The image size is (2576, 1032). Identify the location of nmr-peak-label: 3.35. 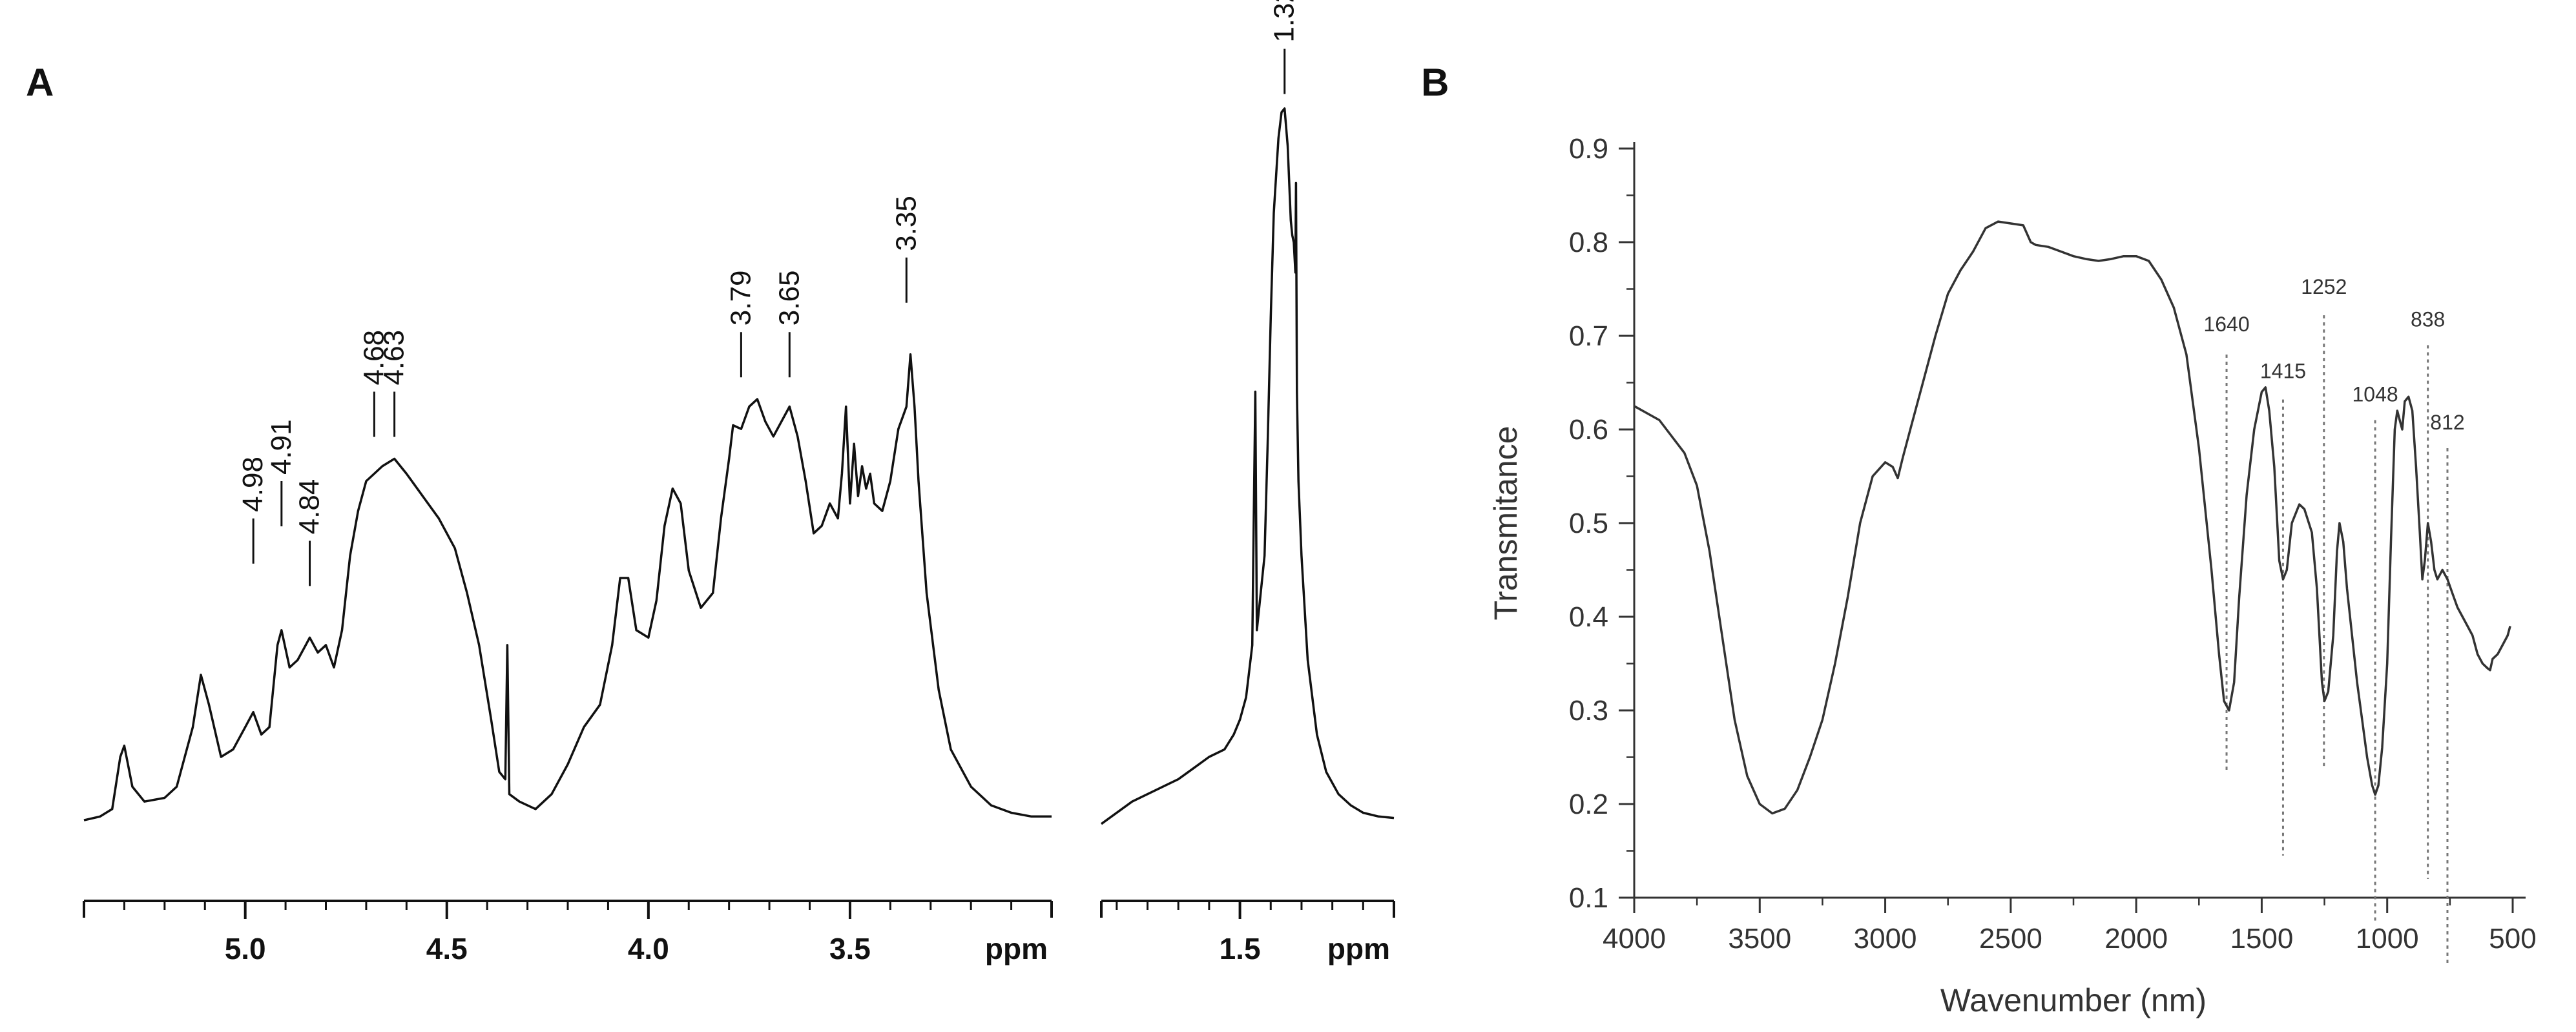
(906, 223).